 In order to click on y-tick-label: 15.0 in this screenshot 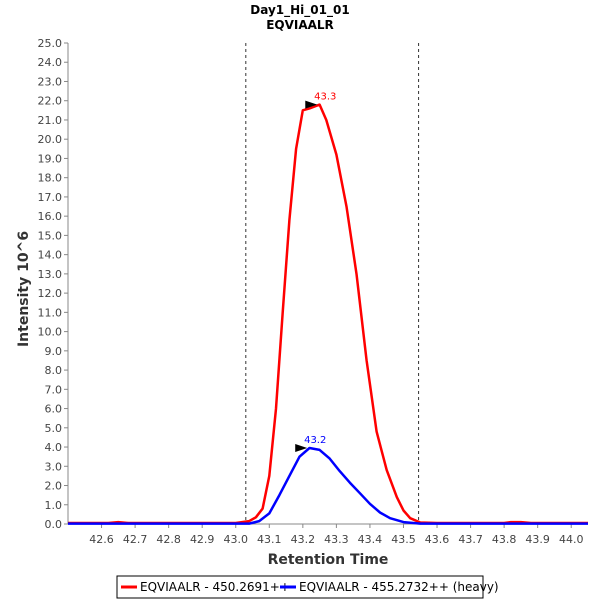, I will do `click(50, 235)`.